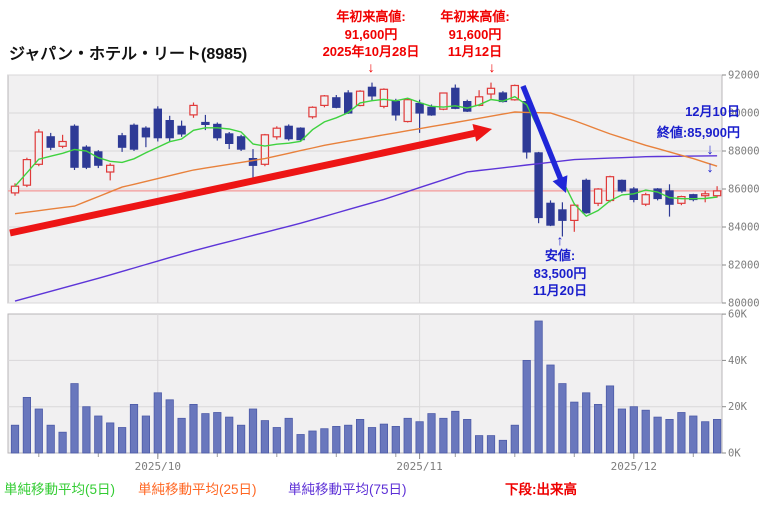 Image resolution: width=781 pixels, height=506 pixels. I want to click on svg-text: 90000, so click(744, 114).